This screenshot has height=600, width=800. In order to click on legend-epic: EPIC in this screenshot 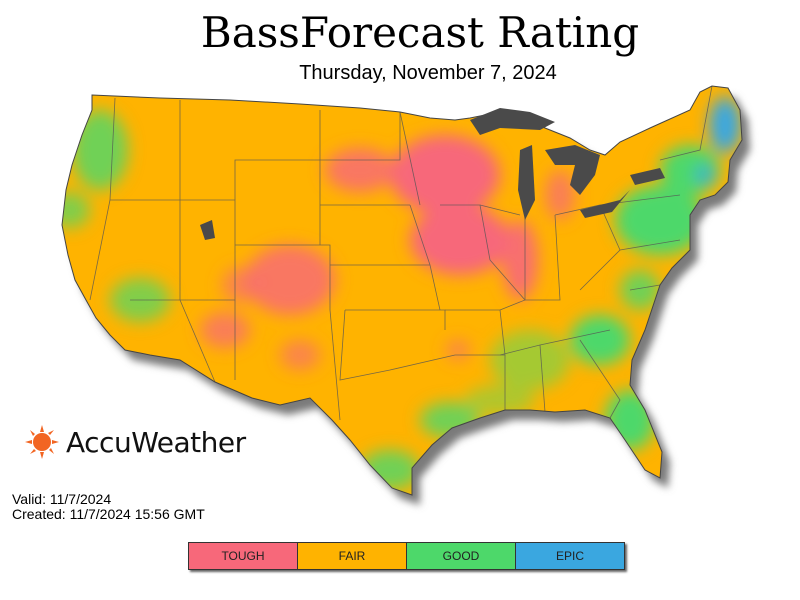, I will do `click(570, 556)`.